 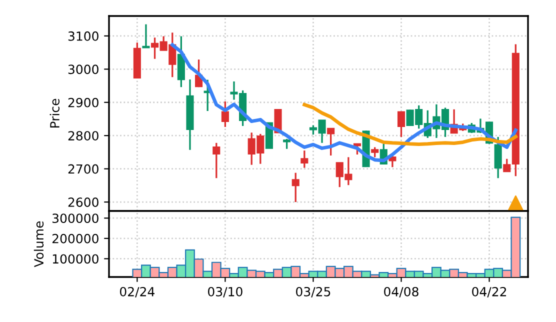 What do you see at coordinates (75, 239) in the screenshot?
I see `y-tick-label: 200000` at bounding box center [75, 239].